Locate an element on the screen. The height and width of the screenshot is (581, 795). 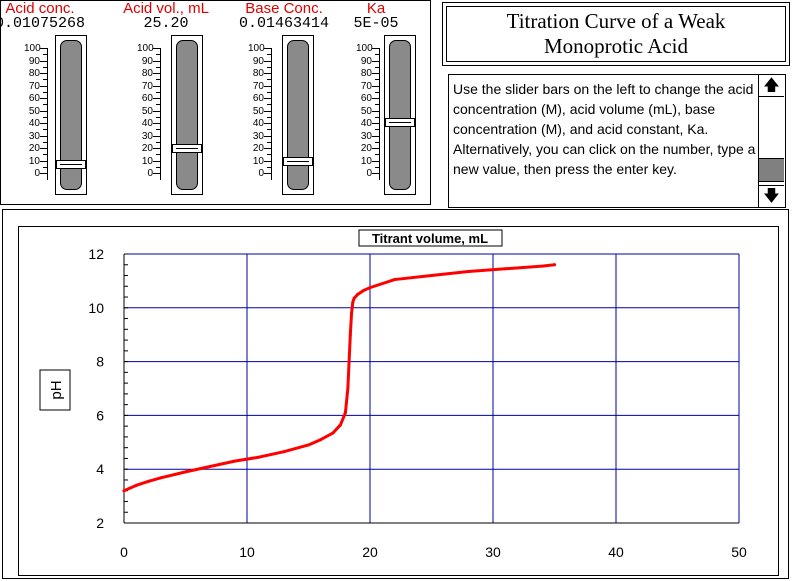
x-tick-label: 50 is located at coordinates (739, 552).